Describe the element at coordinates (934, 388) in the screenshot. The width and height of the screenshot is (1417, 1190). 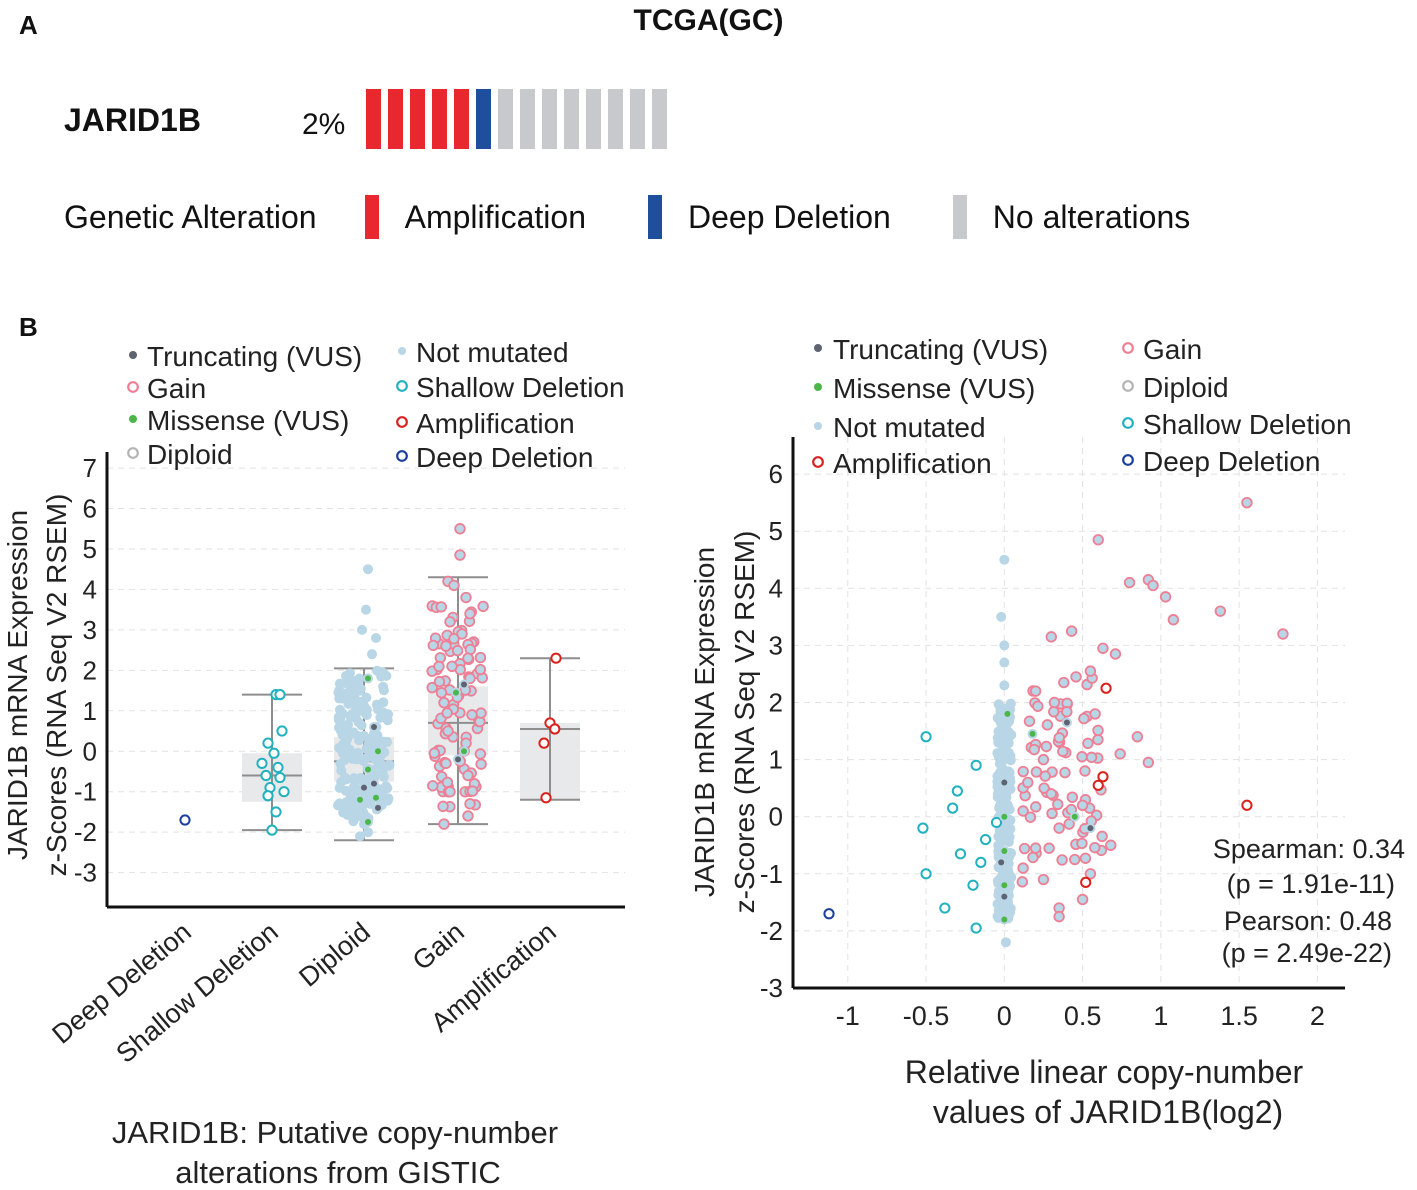
I see `legend-label: Missense (VUS)` at that location.